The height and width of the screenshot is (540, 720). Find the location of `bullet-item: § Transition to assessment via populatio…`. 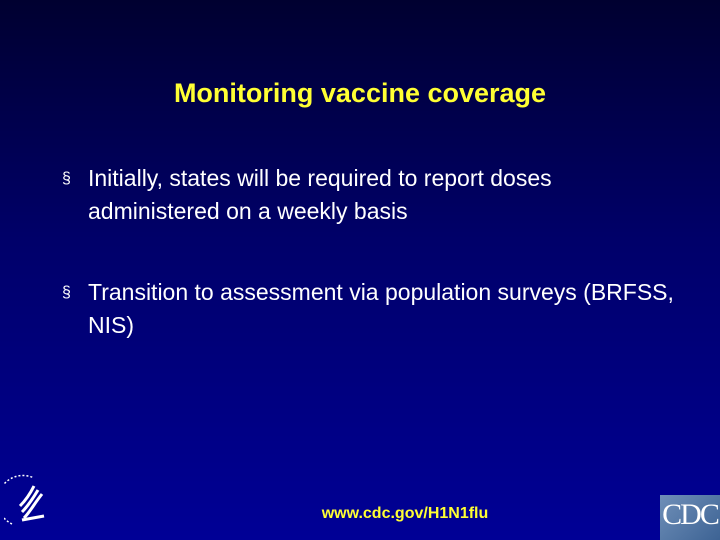

bullet-item: § Transition to assessment via populatio… is located at coordinates (372, 309).